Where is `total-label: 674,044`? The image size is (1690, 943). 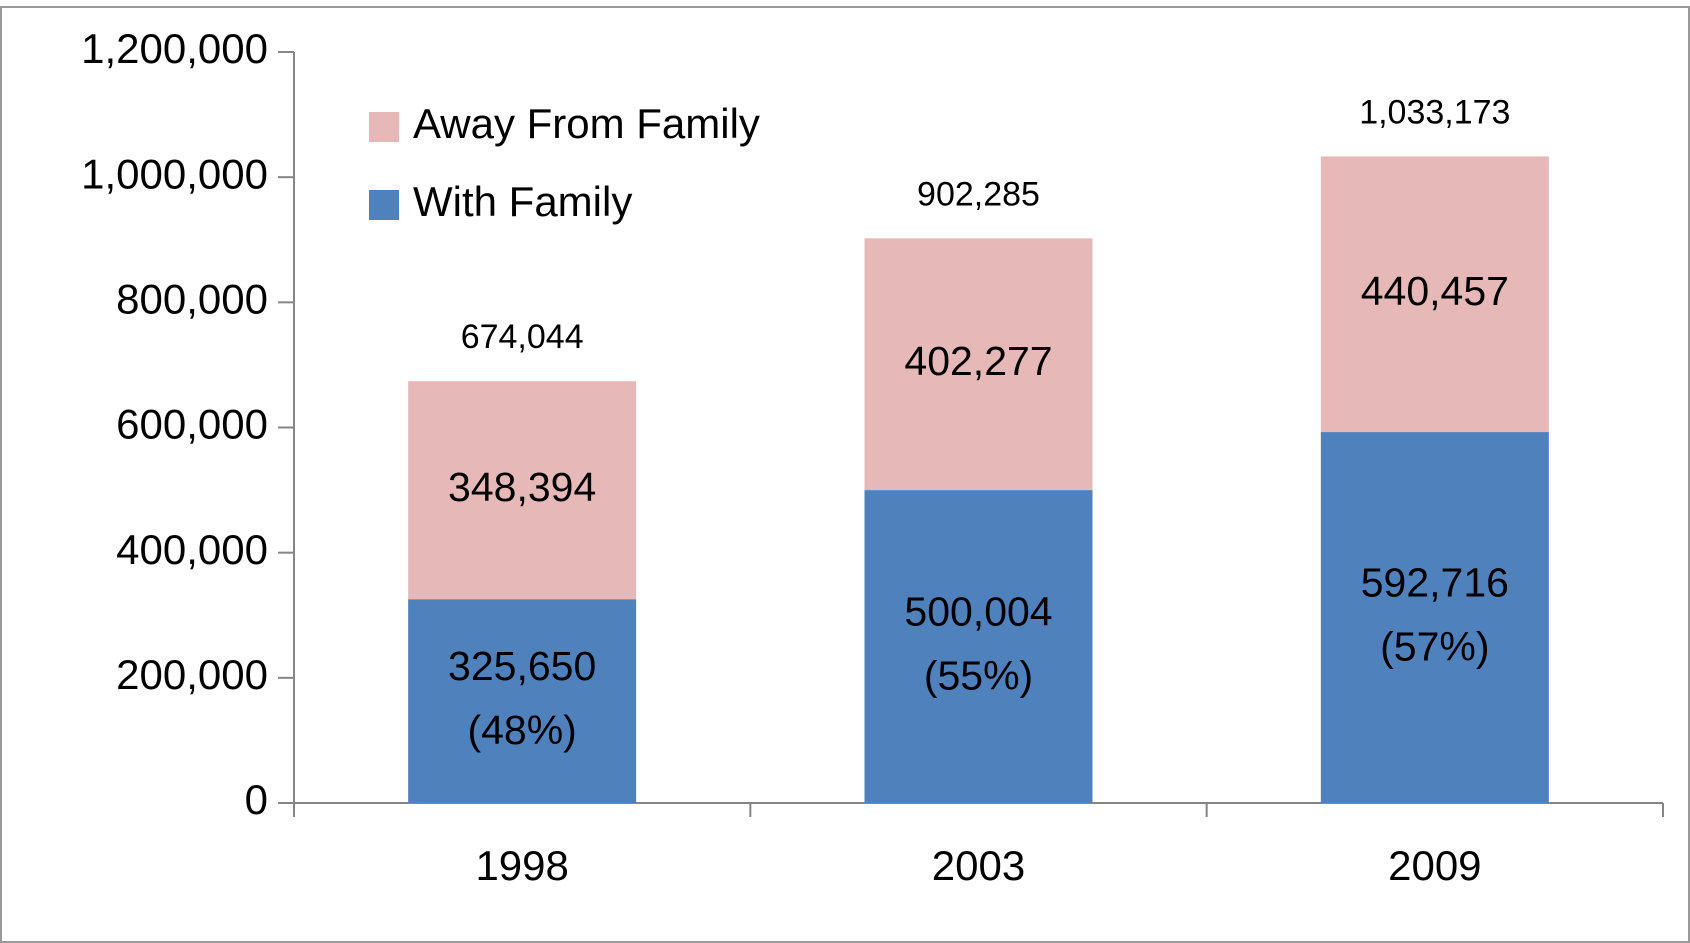 total-label: 674,044 is located at coordinates (522, 337).